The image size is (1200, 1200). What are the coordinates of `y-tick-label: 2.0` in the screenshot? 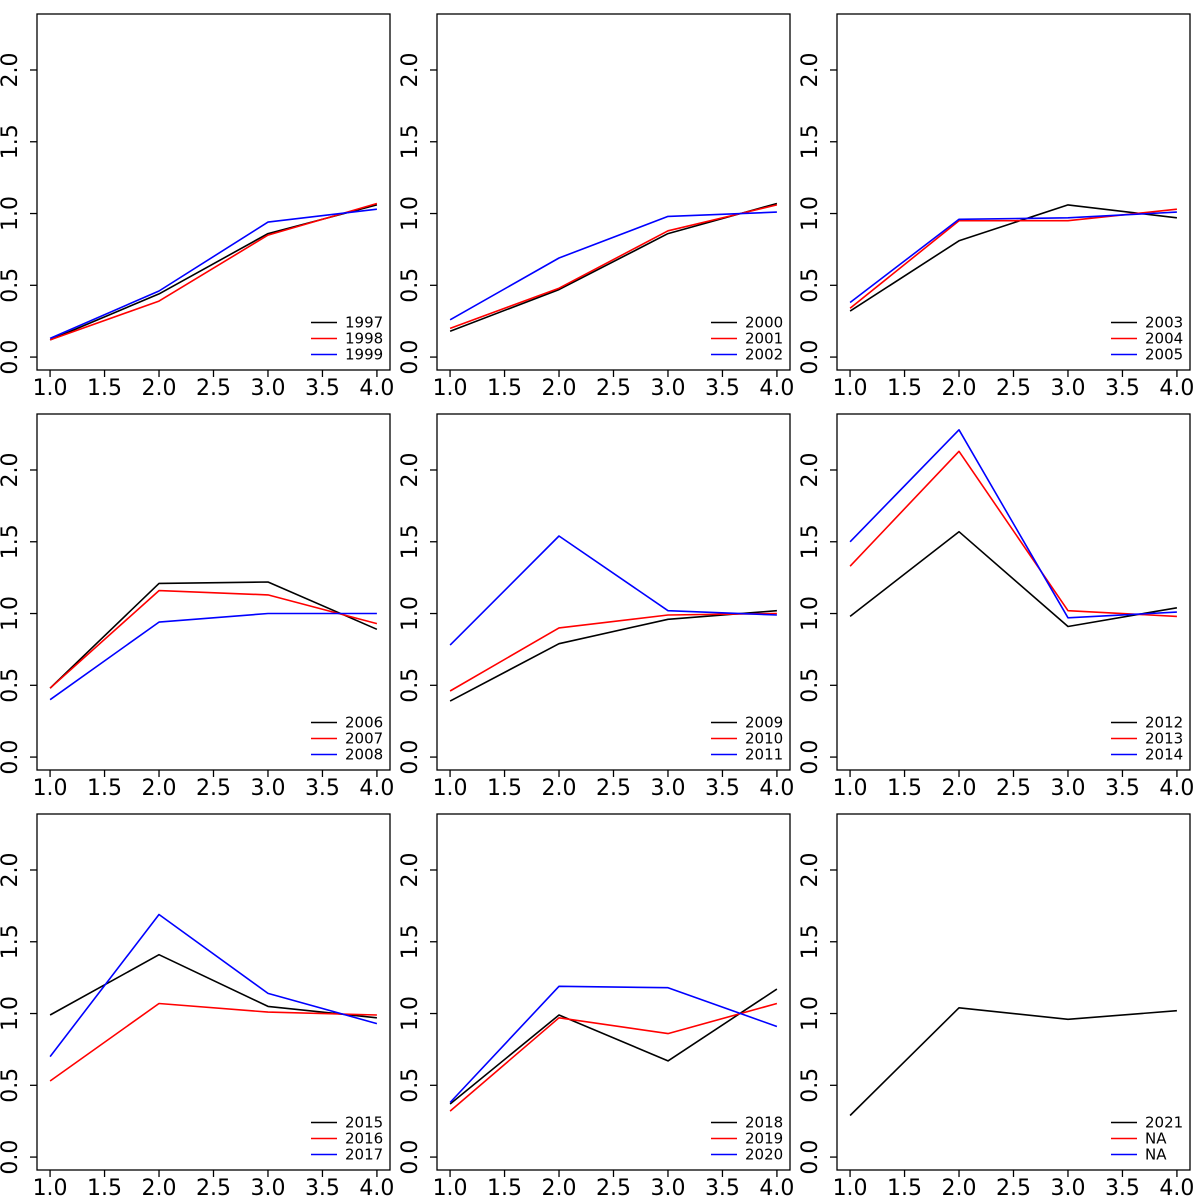 It's located at (411, 469).